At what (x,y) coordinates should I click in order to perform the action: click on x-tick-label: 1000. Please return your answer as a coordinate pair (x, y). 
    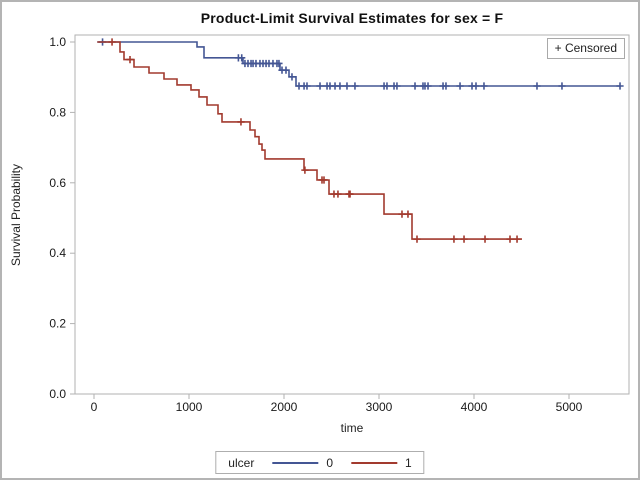
    Looking at the image, I should click on (189, 407).